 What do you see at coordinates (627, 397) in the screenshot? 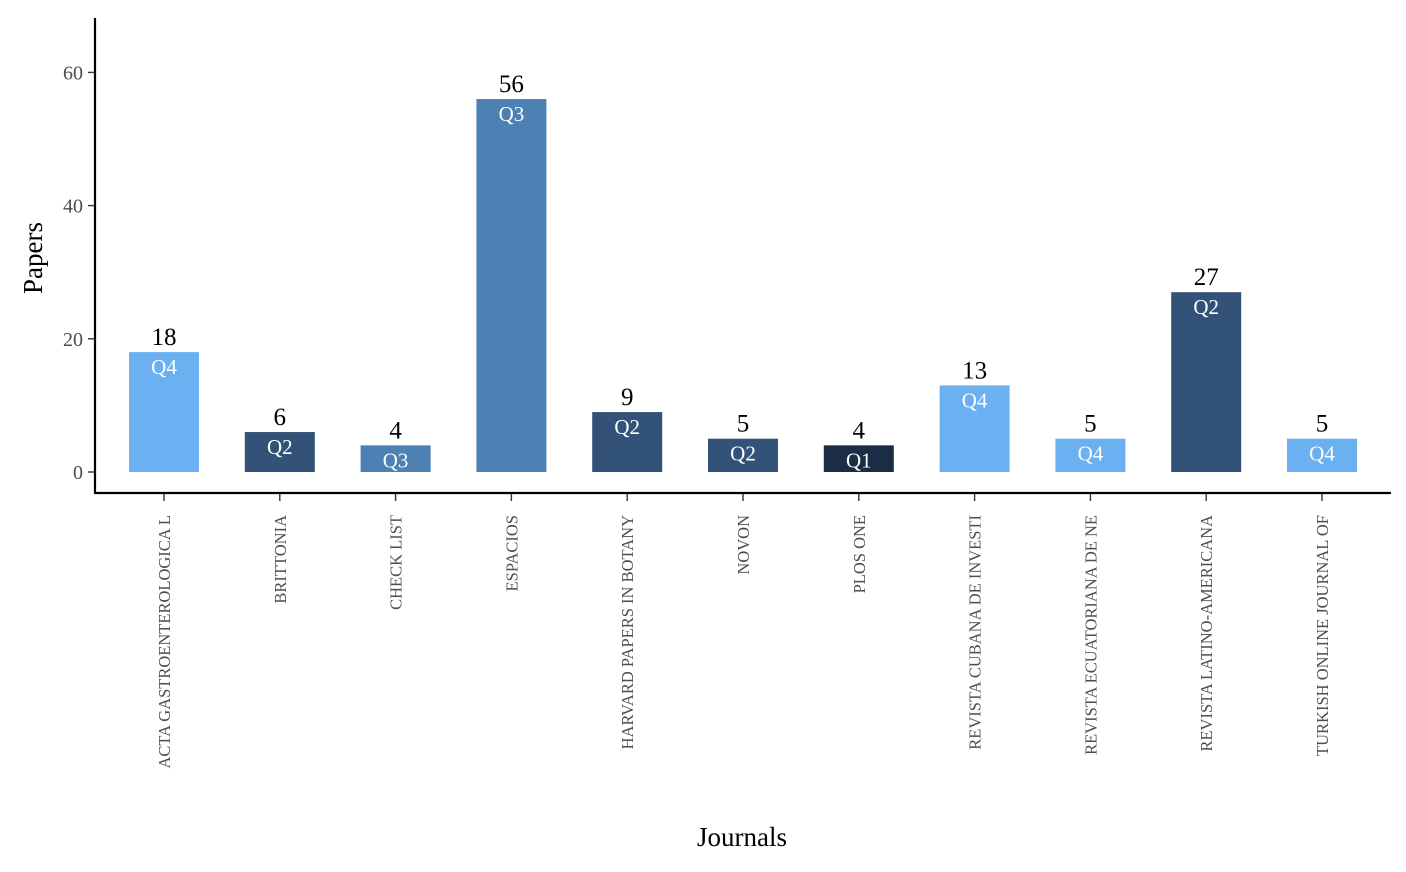
I see `bar-value-label: 9` at bounding box center [627, 397].